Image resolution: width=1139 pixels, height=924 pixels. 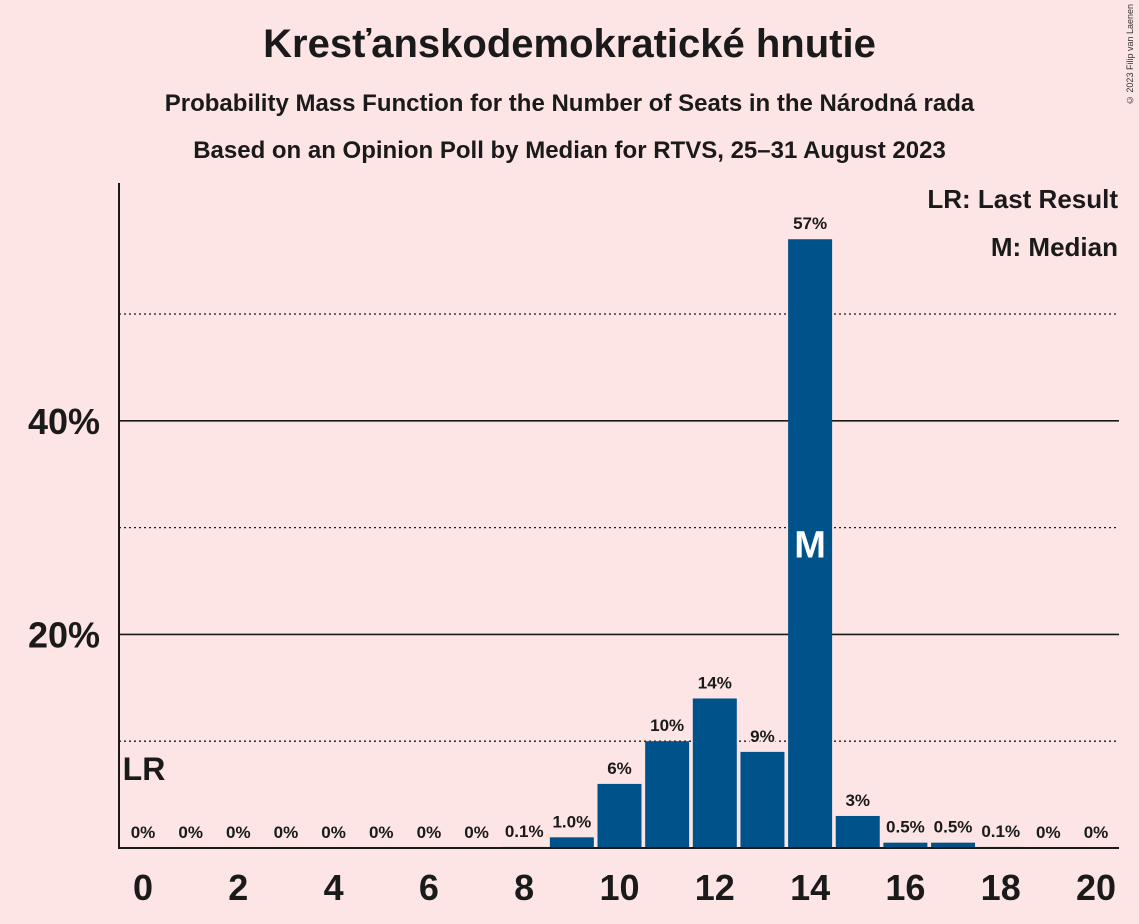 I want to click on y-tick-label: 20%, so click(x=64, y=634).